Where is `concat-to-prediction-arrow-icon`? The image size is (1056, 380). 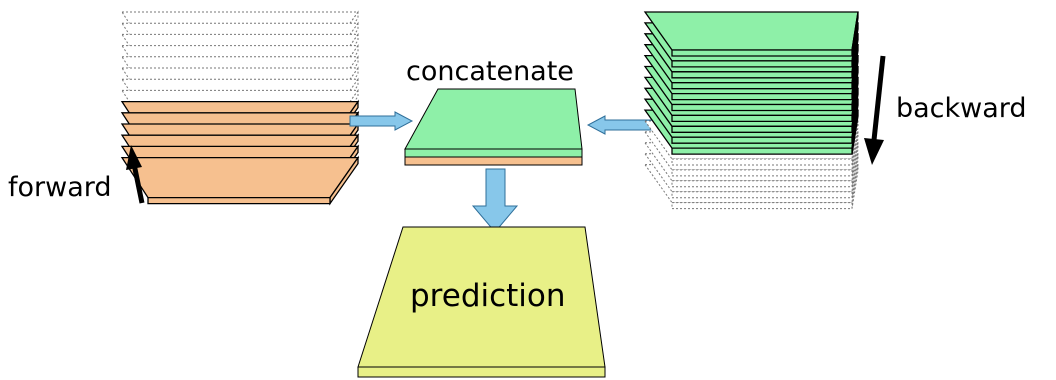 concat-to-prediction-arrow-icon is located at coordinates (495, 200).